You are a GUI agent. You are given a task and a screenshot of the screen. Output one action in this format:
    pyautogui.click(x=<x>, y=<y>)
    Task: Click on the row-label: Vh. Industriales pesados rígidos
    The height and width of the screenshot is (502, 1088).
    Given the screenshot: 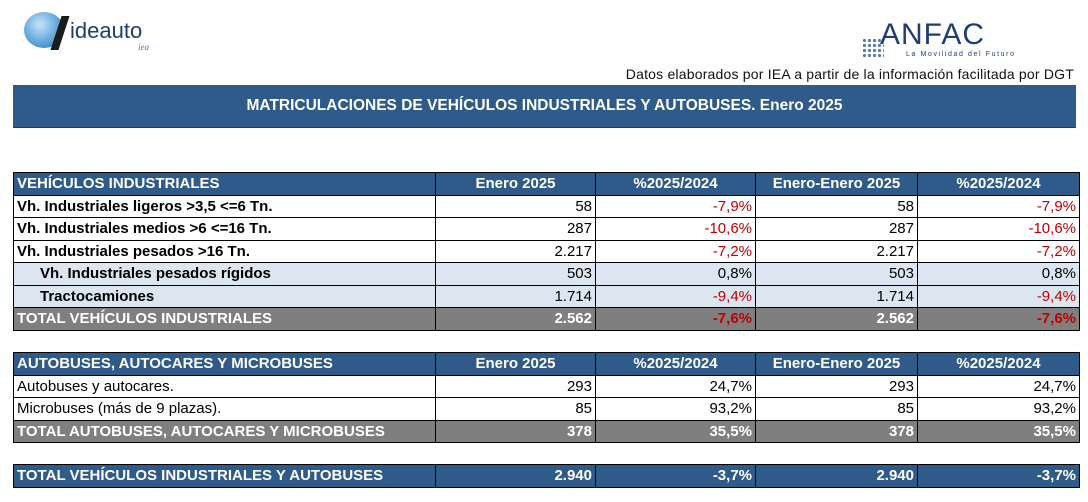 What is the action you would take?
    pyautogui.click(x=224, y=274)
    